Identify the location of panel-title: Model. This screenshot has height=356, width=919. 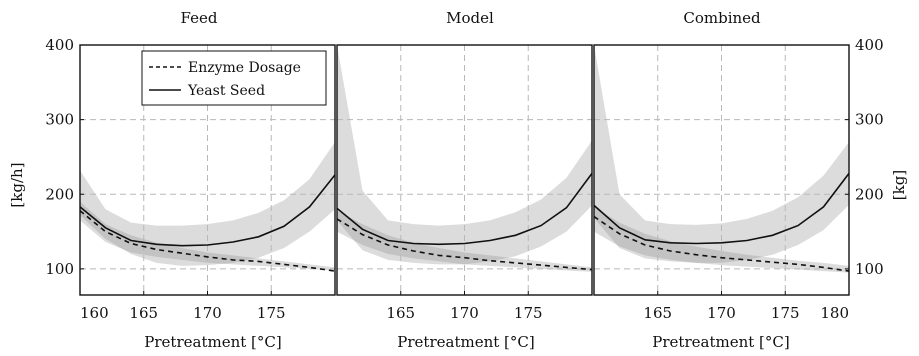
(470, 18).